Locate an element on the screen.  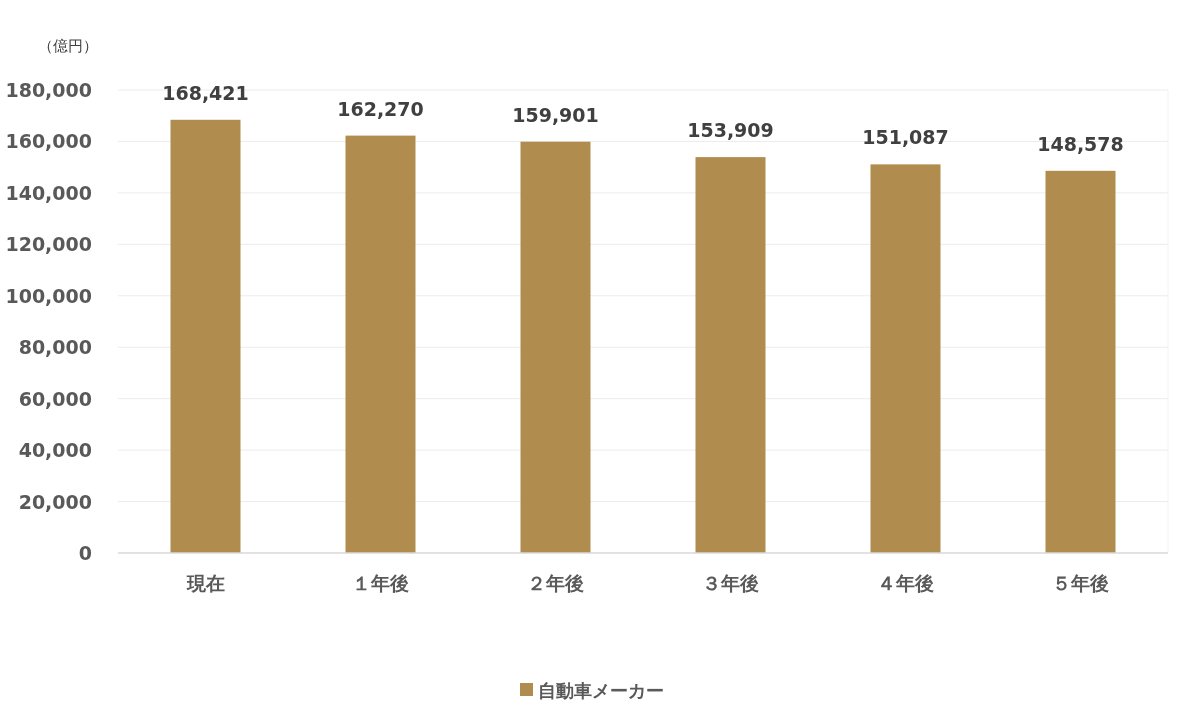
data-label: 162,270 is located at coordinates (380, 108).